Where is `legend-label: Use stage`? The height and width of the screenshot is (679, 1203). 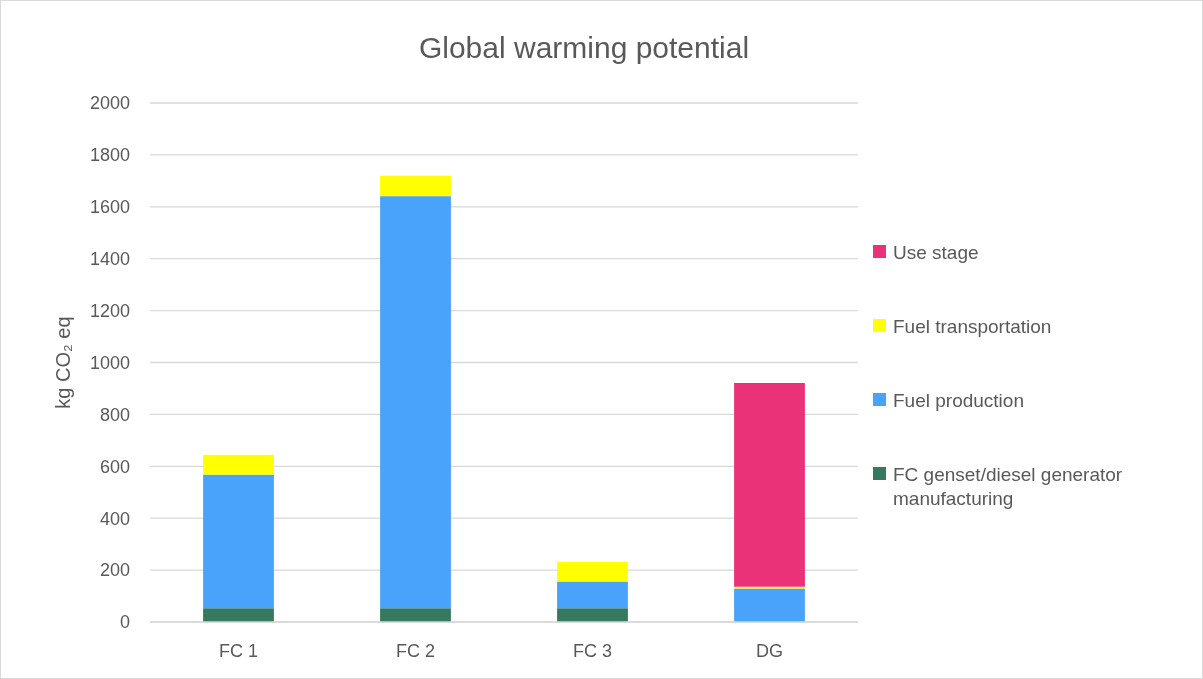 legend-label: Use stage is located at coordinates (936, 252).